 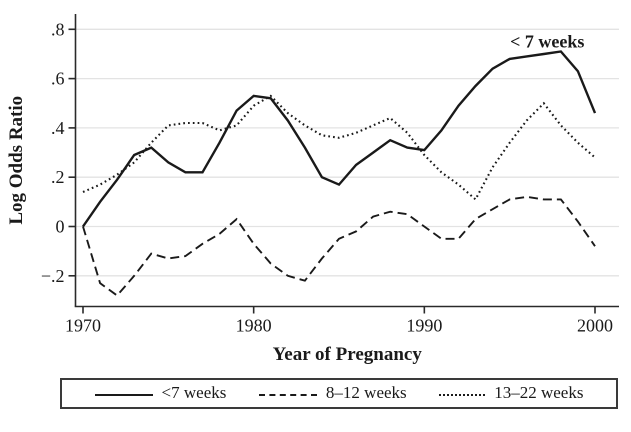 What do you see at coordinates (60, 227) in the screenshot?
I see `y-tick-label: 0` at bounding box center [60, 227].